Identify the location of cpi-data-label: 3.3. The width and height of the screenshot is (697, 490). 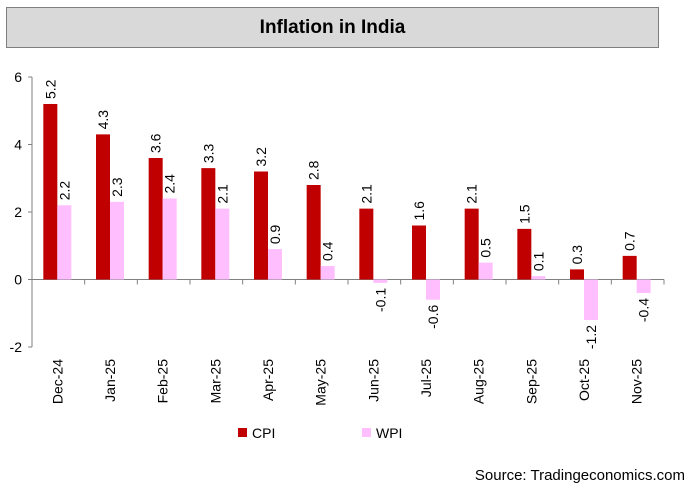
(208, 153).